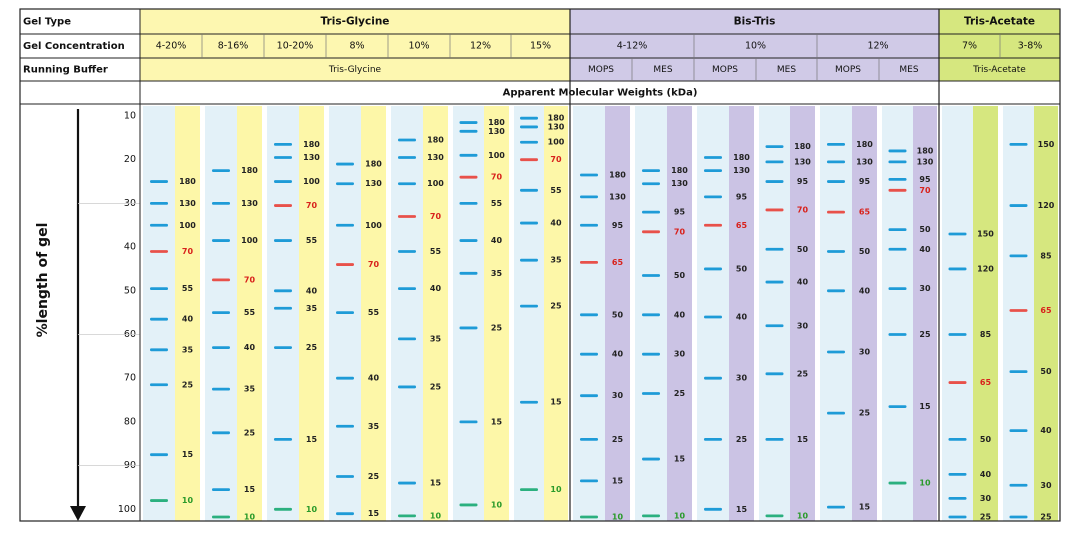 The height and width of the screenshot is (533, 1080). What do you see at coordinates (436, 338) in the screenshot?
I see `band-label-4-6: 35` at bounding box center [436, 338].